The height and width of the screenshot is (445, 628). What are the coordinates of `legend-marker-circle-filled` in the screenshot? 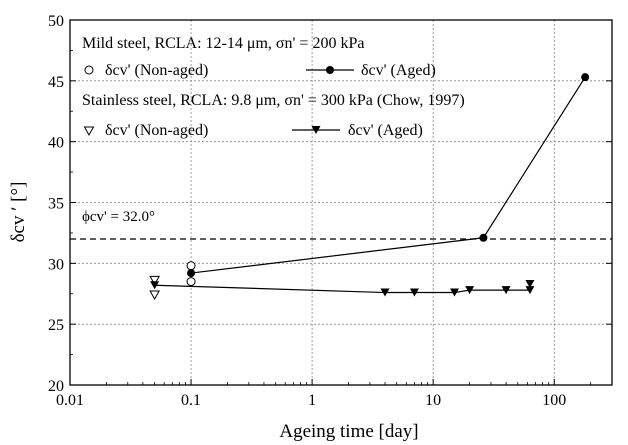 It's located at (330, 70).